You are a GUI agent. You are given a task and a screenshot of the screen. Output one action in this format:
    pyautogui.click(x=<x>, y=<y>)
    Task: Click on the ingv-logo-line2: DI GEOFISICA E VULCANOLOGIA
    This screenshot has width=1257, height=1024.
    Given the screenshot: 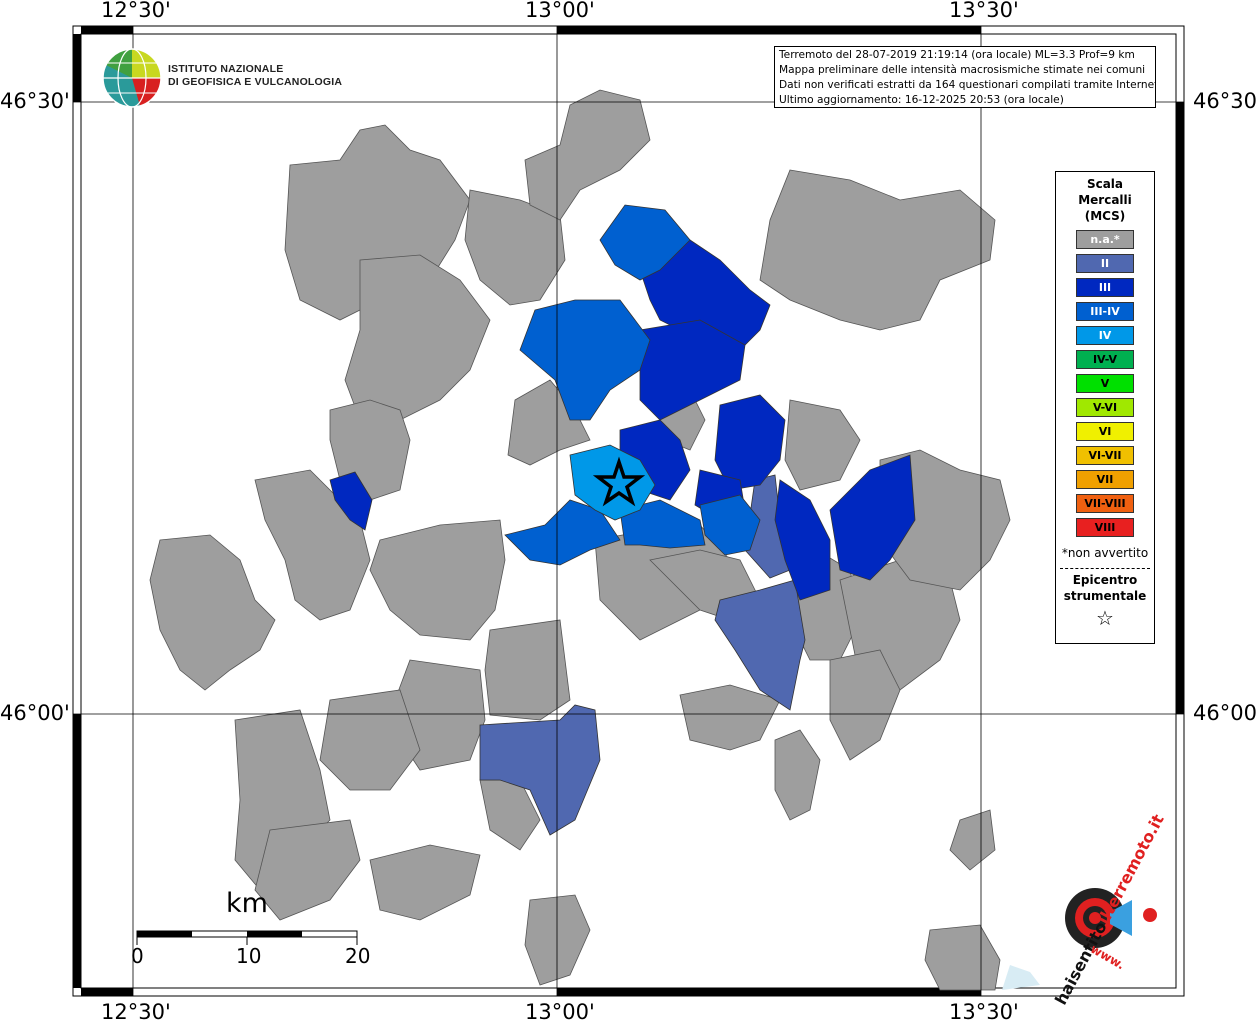 What is the action you would take?
    pyautogui.click(x=255, y=82)
    